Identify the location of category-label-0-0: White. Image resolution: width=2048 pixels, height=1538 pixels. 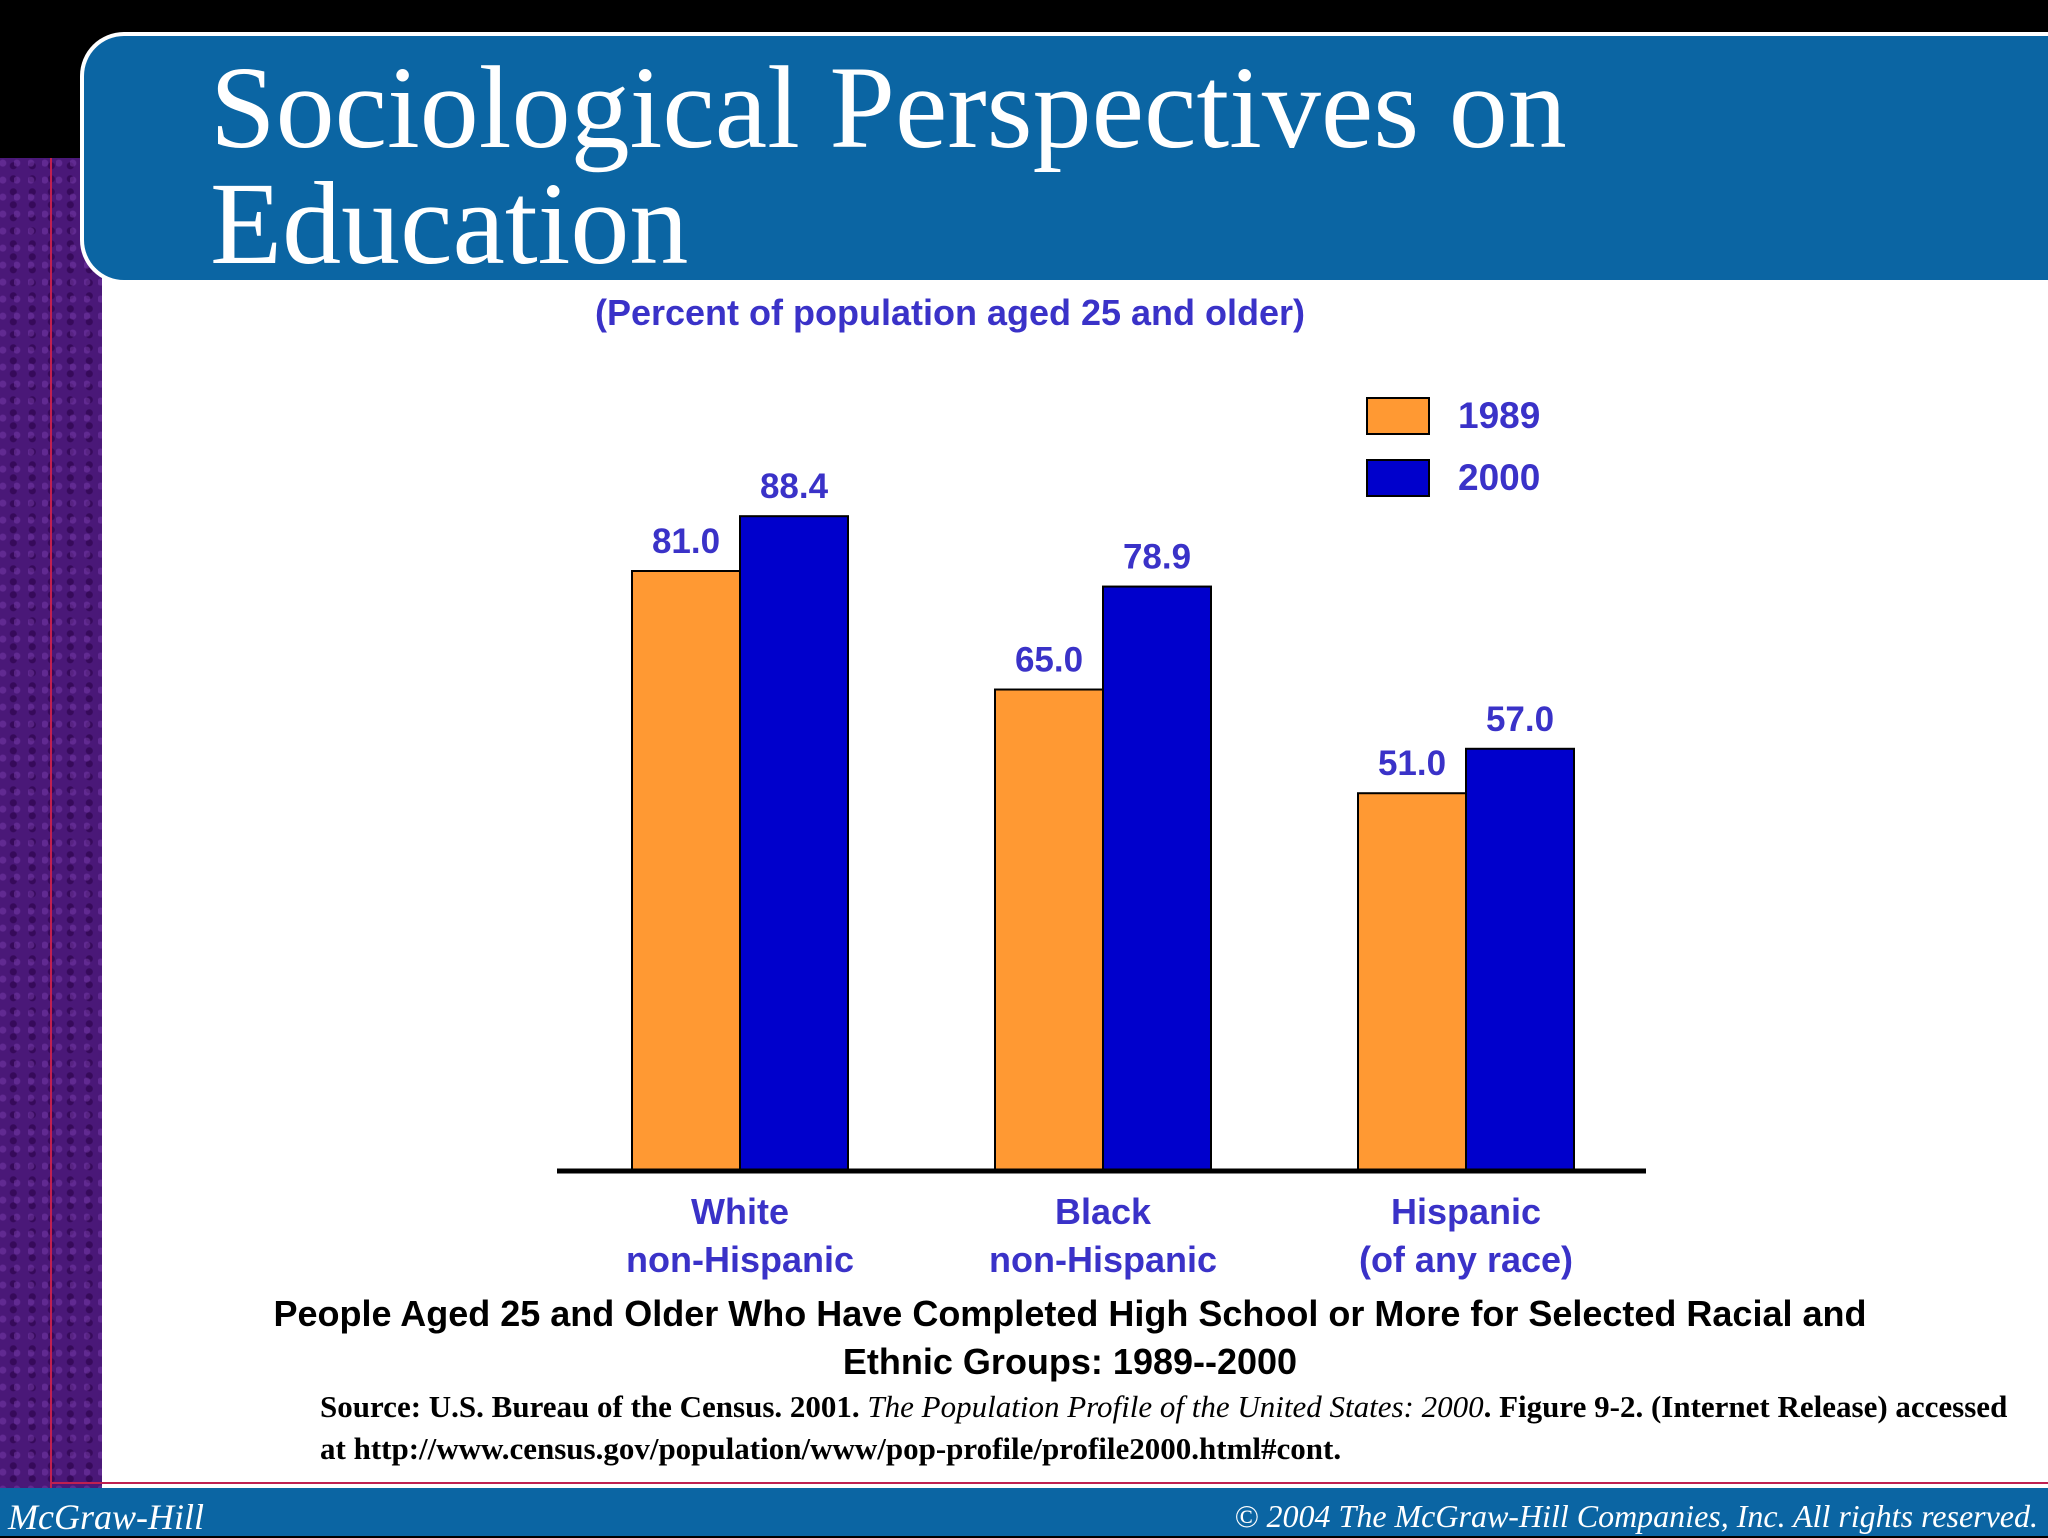
(740, 1211).